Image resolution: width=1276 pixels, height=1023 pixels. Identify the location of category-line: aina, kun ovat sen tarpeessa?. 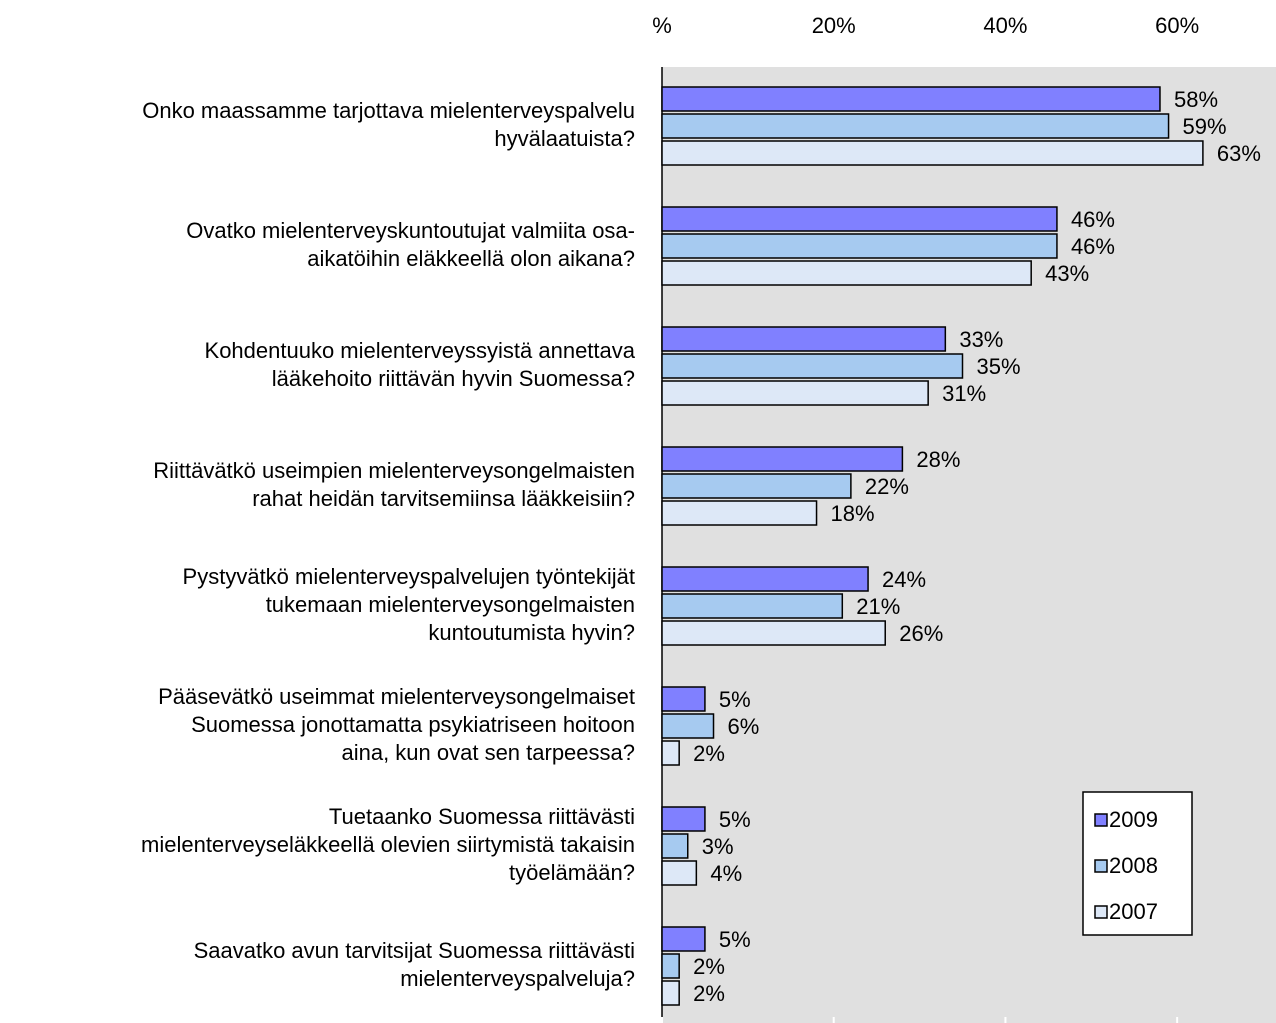
(488, 752).